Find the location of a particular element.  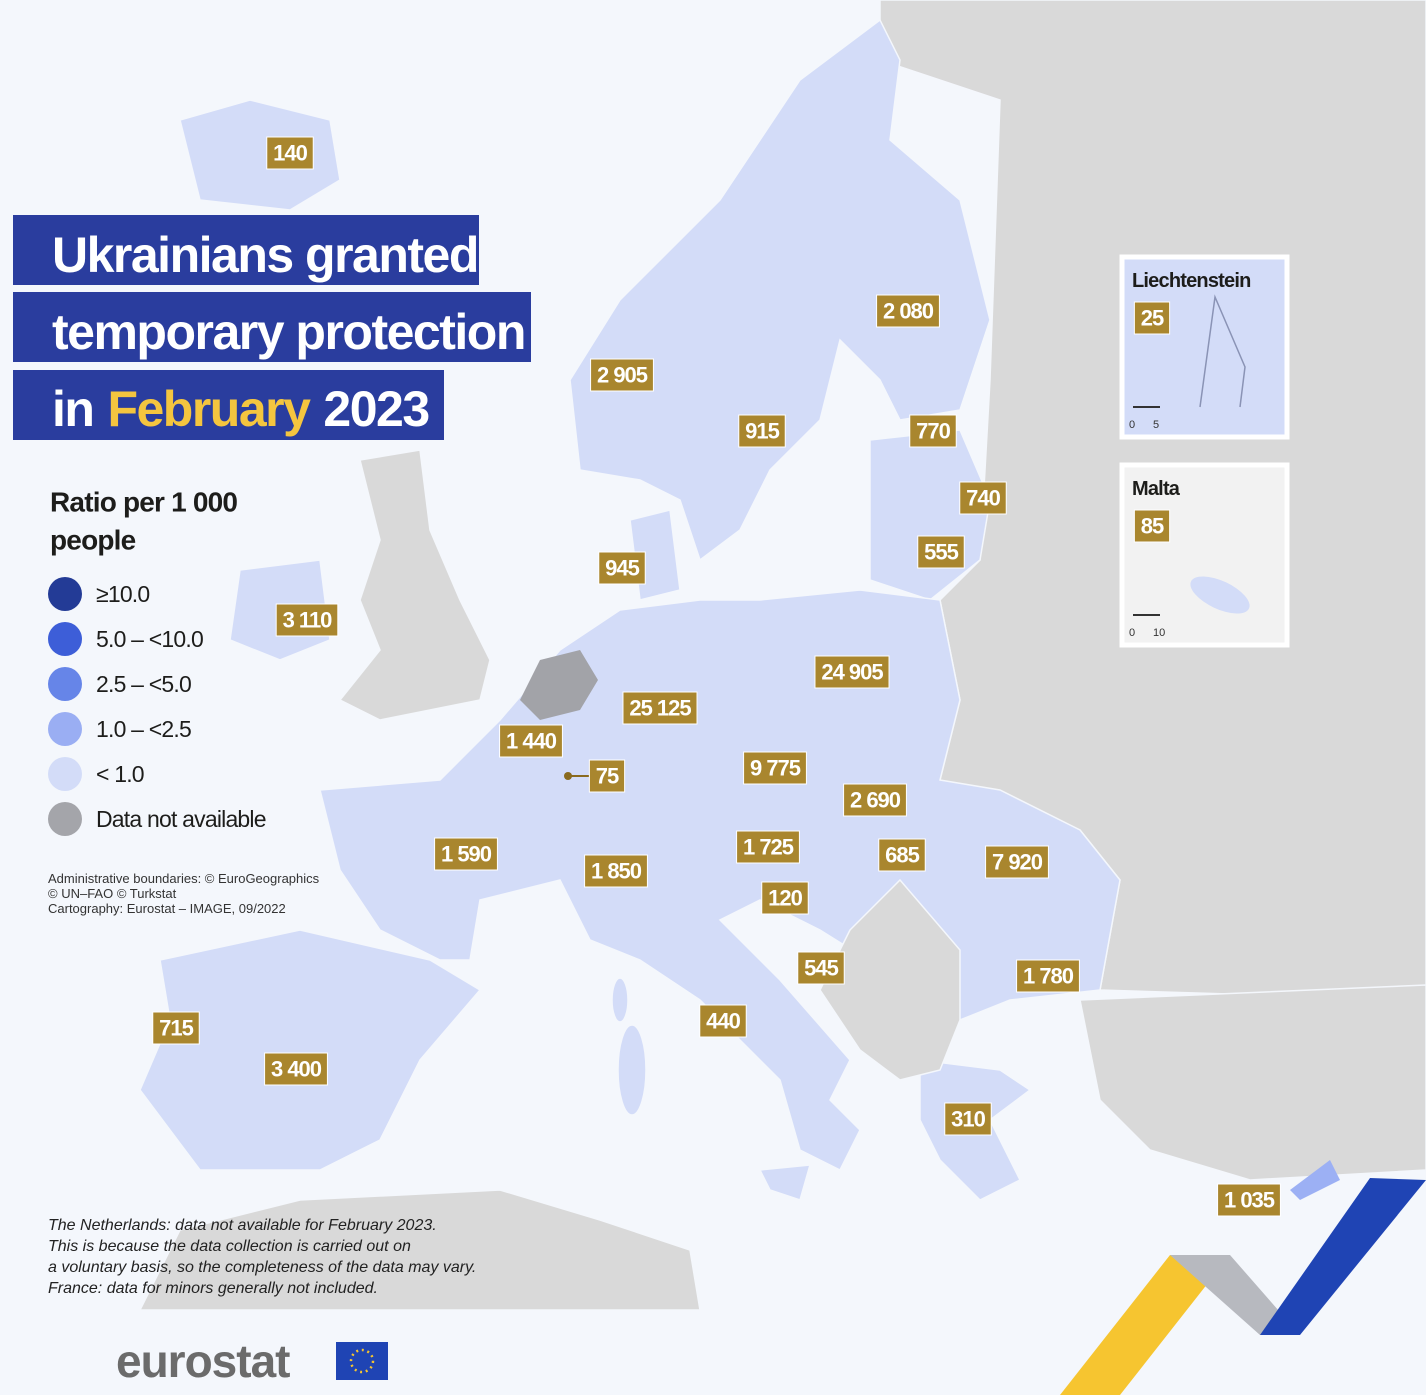

value-label: 2 080 is located at coordinates (908, 311).